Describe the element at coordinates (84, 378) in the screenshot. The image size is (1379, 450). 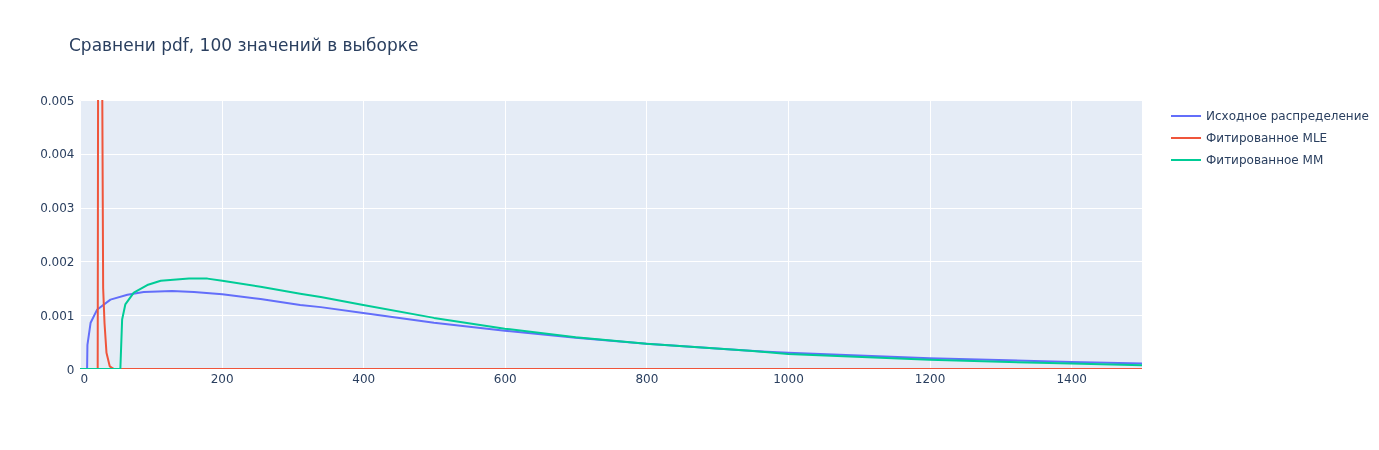
I see `x-tick-label: 0` at that location.